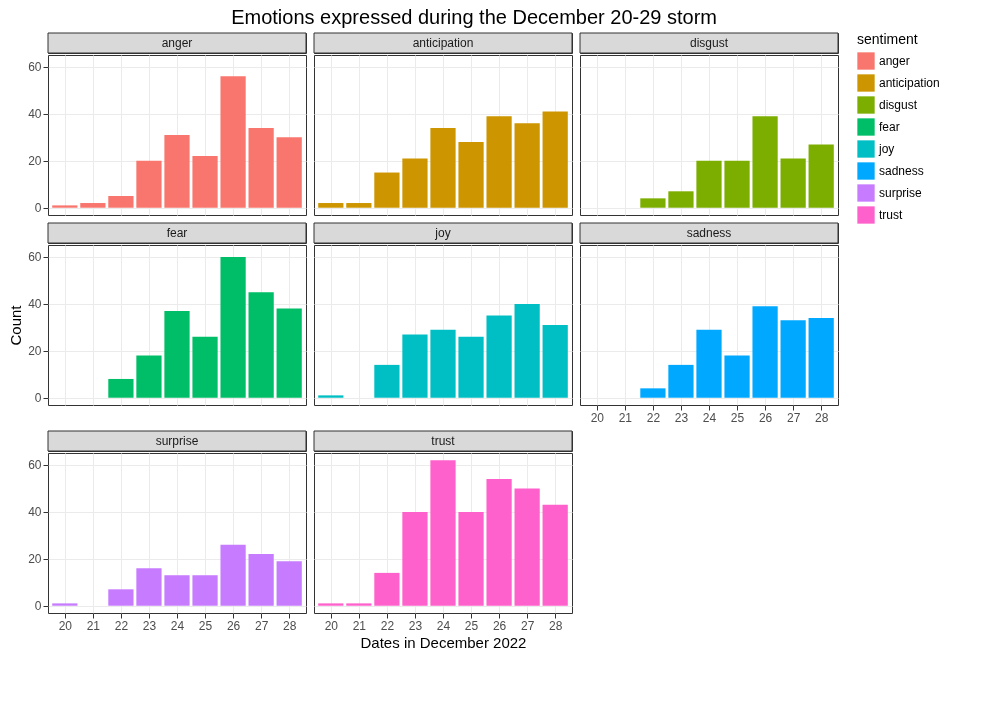 The height and width of the screenshot is (709, 1005). I want to click on legend-label: sadness, so click(901, 171).